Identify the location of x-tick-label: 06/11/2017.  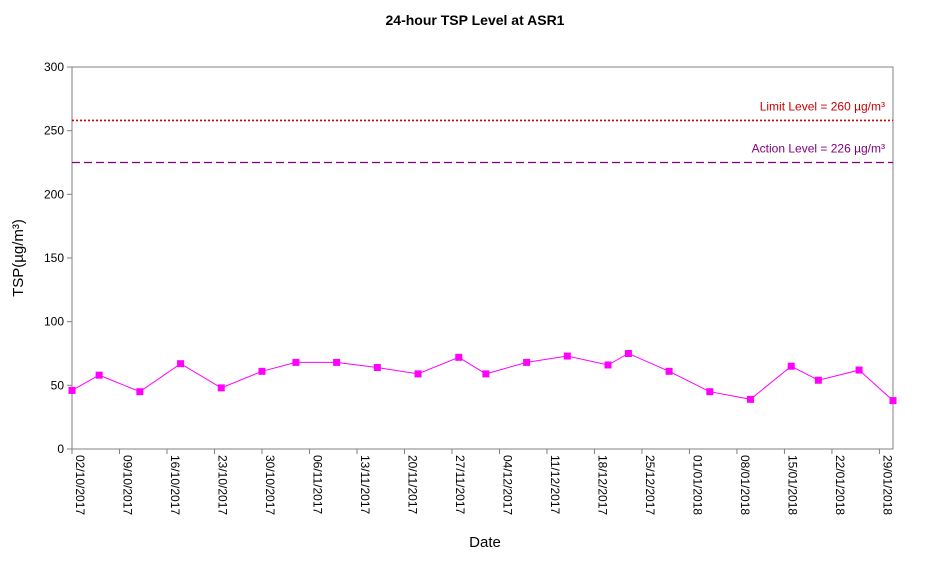
(317, 484).